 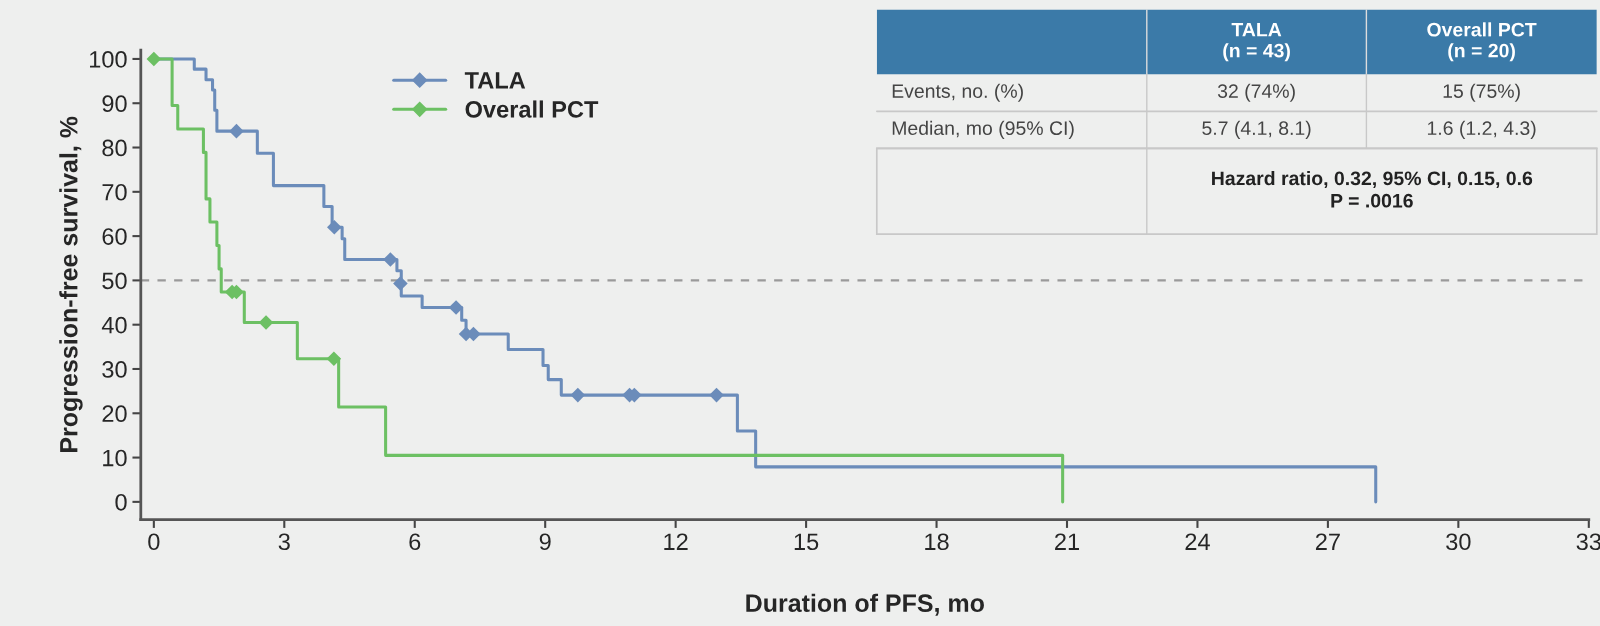 I want to click on y-tick-label: 0, so click(x=121, y=502).